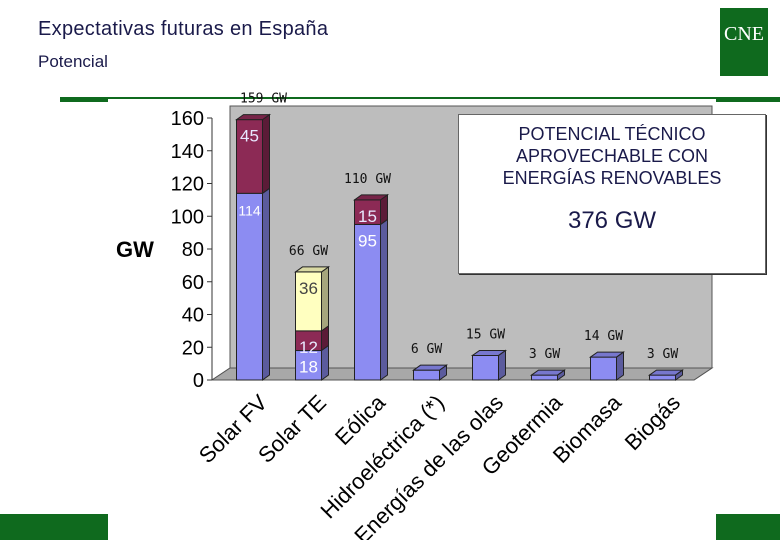 Image resolution: width=780 pixels, height=540 pixels. I want to click on footer-block-left, so click(54, 527).